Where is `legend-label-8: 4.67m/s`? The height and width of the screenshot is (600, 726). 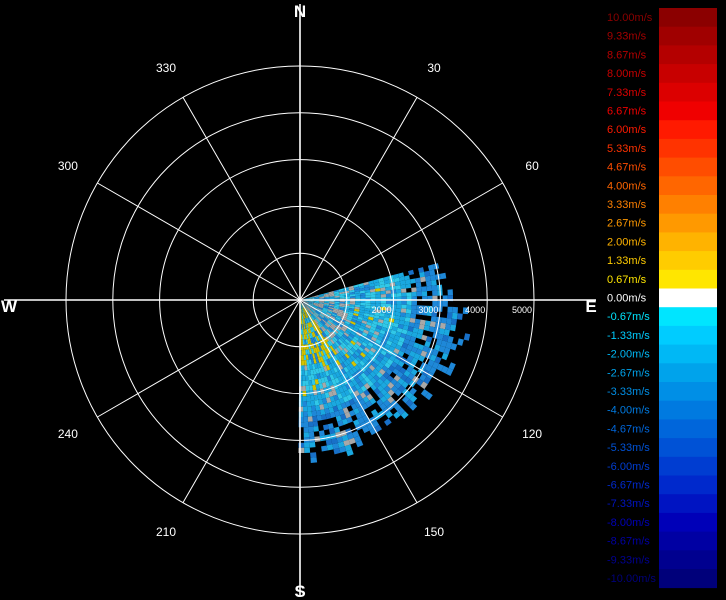 legend-label-8: 4.67m/s is located at coordinates (627, 168).